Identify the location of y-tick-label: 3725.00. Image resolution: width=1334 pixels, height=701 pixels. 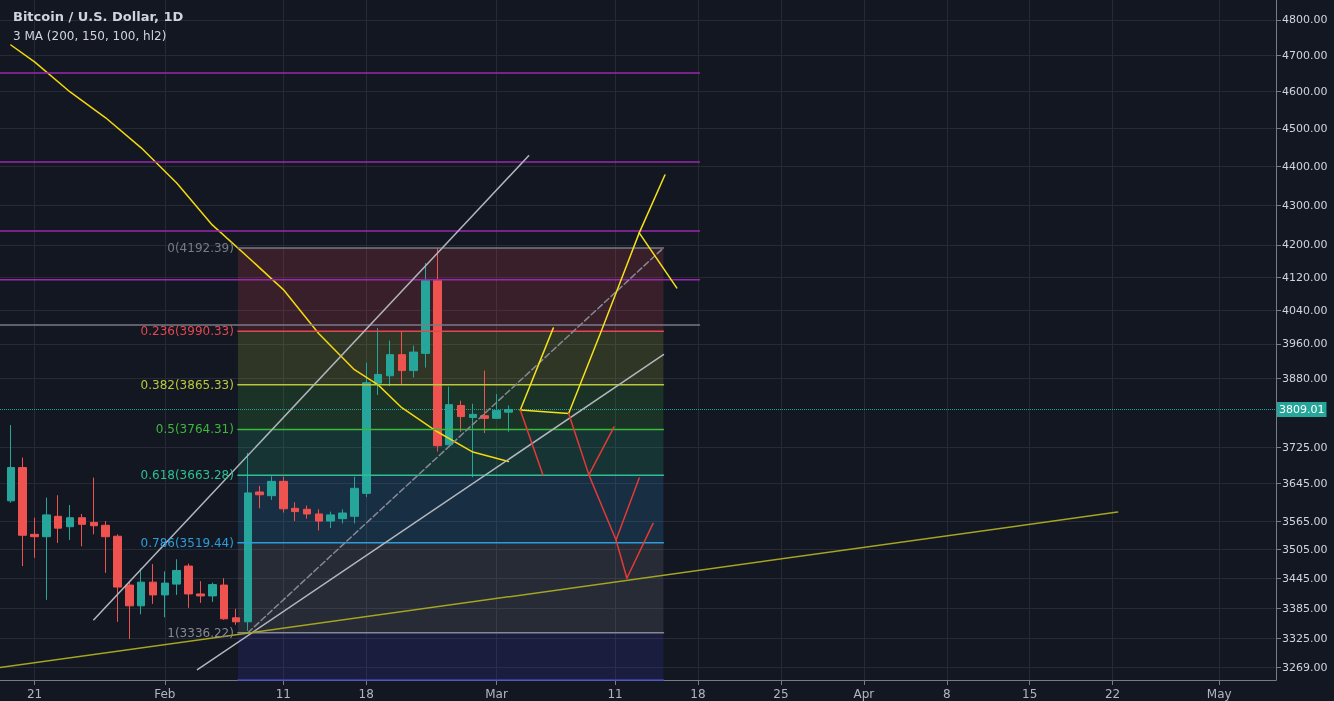
(1305, 447).